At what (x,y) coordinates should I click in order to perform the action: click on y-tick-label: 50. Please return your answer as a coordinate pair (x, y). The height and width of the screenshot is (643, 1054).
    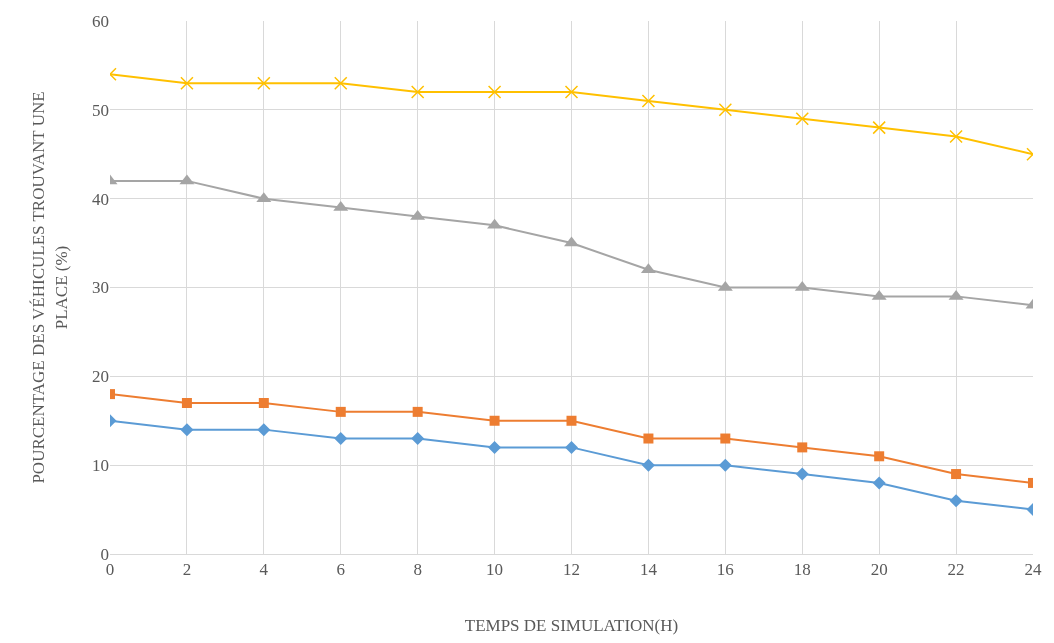
    Looking at the image, I should click on (100, 110).